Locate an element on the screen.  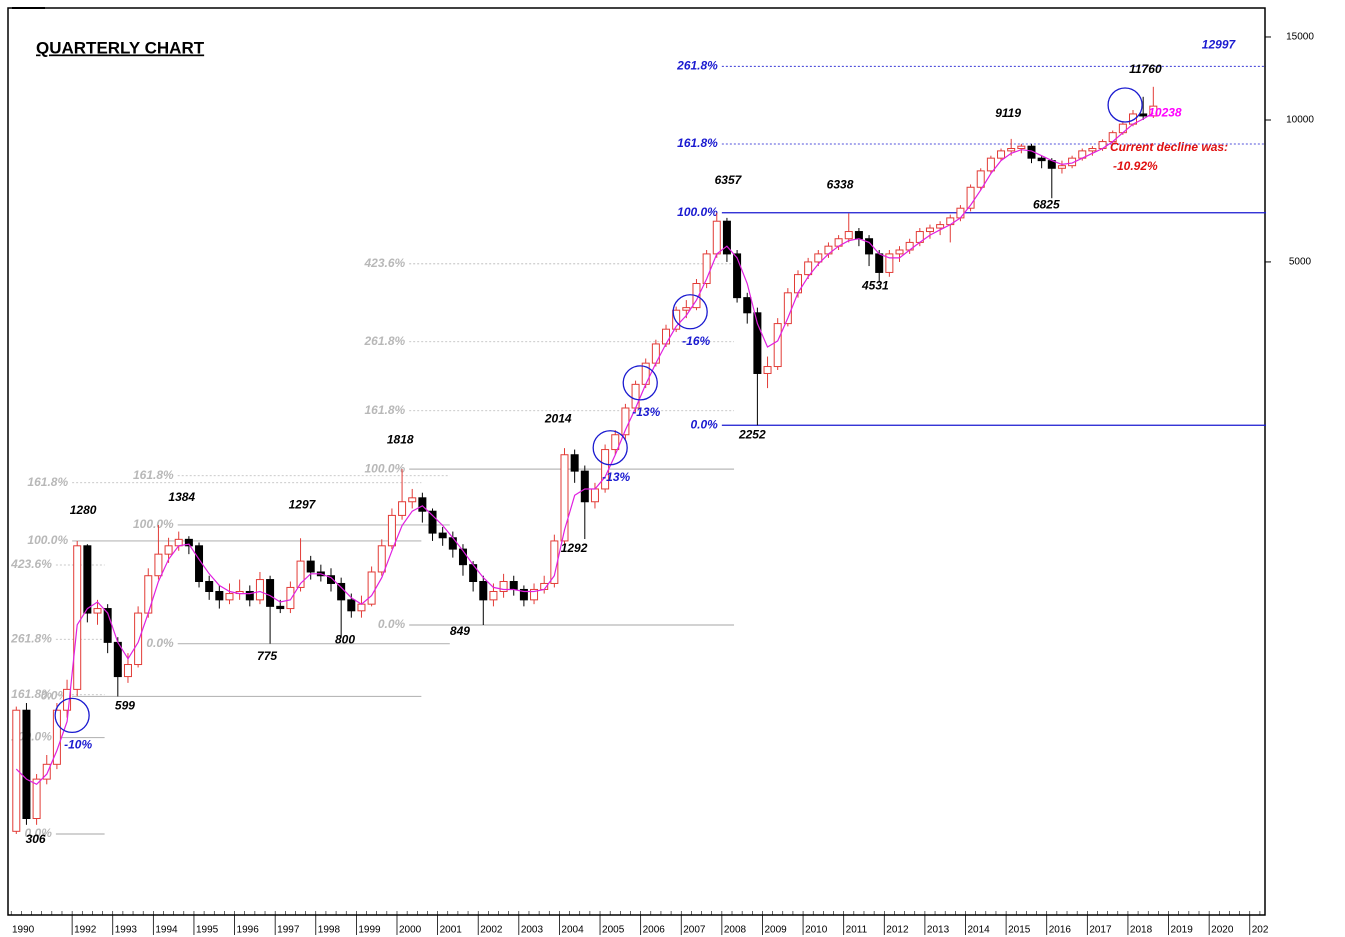
note-text: -10.92% is located at coordinates (1135, 166).